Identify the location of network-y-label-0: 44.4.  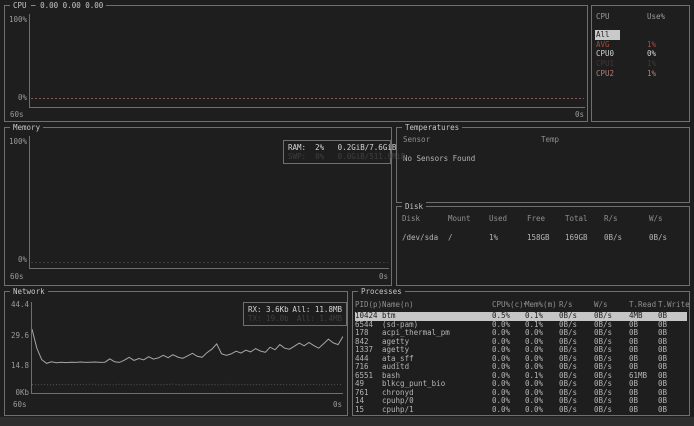
(19, 304).